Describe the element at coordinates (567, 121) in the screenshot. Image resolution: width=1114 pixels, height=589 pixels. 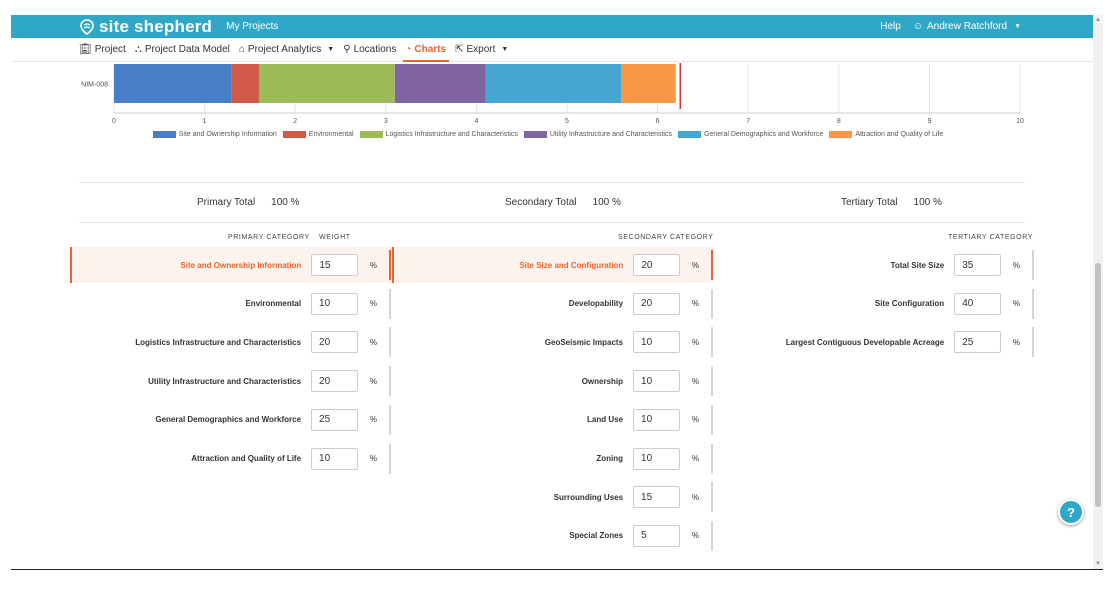
I see `x-tick-label: 5` at that location.